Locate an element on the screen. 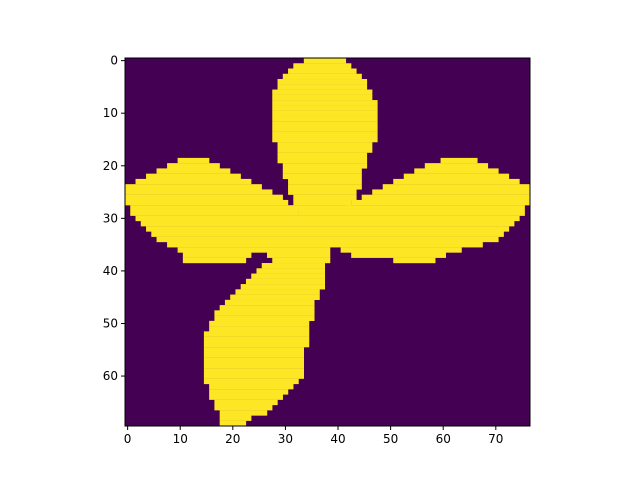  y-axis: 0 10 20 30 40 50 60 is located at coordinates (114, 218).